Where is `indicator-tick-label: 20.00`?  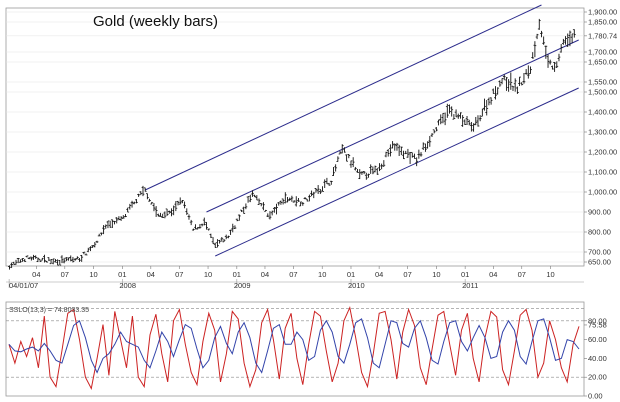 indicator-tick-label: 20.00 is located at coordinates (597, 377).